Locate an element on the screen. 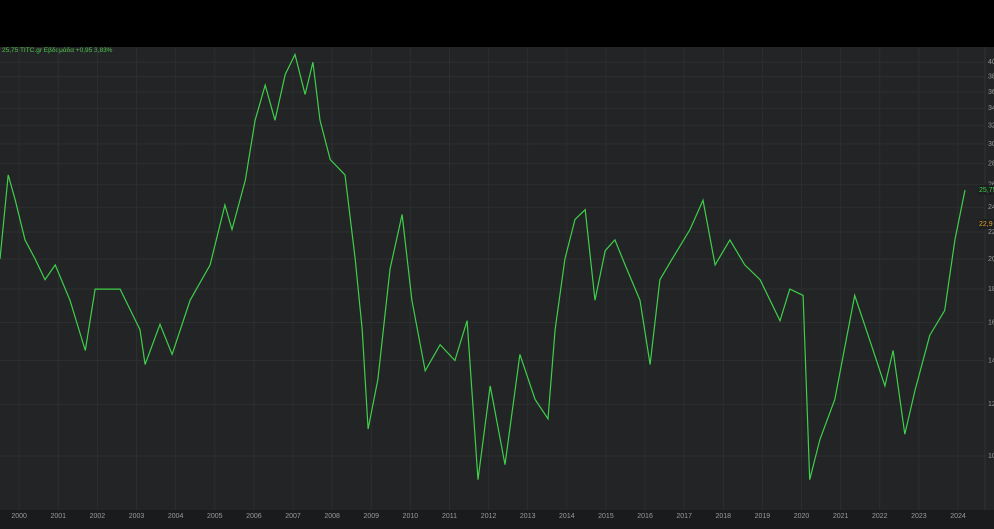  x-tick-label: 2009 is located at coordinates (371, 516).